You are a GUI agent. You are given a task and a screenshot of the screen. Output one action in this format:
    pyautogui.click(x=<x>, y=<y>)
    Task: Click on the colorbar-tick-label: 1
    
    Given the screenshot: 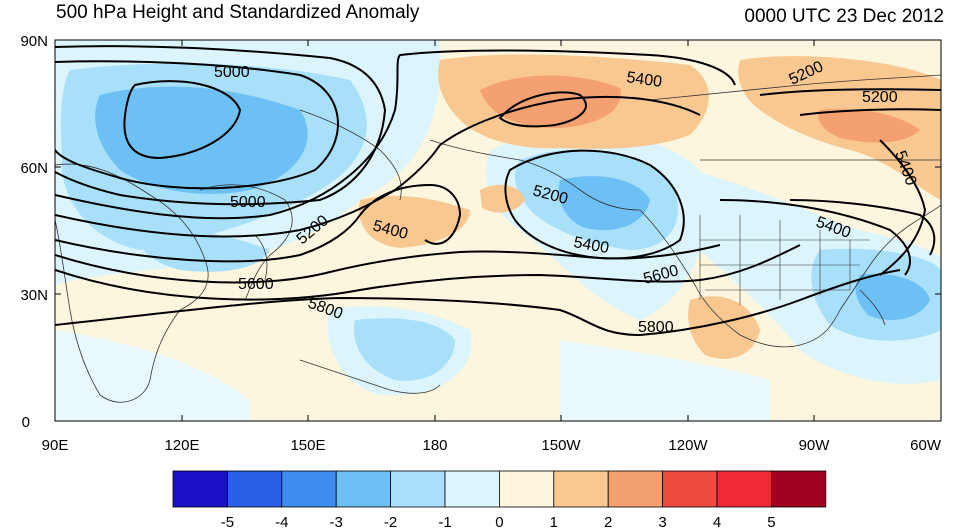 What is the action you would take?
    pyautogui.click(x=554, y=522)
    